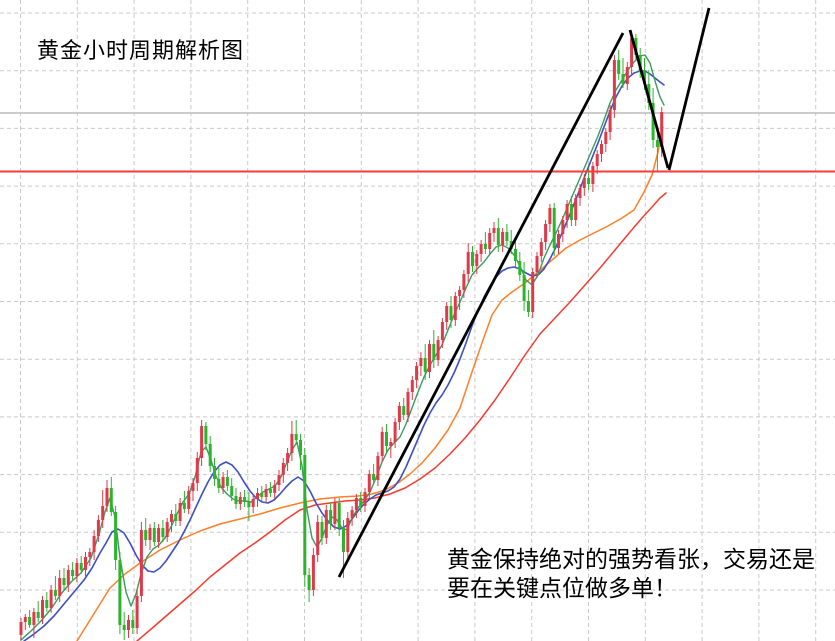 This screenshot has width=835, height=641. I want to click on annotation-line-2: 要在关键点位做多单！, so click(562, 588).